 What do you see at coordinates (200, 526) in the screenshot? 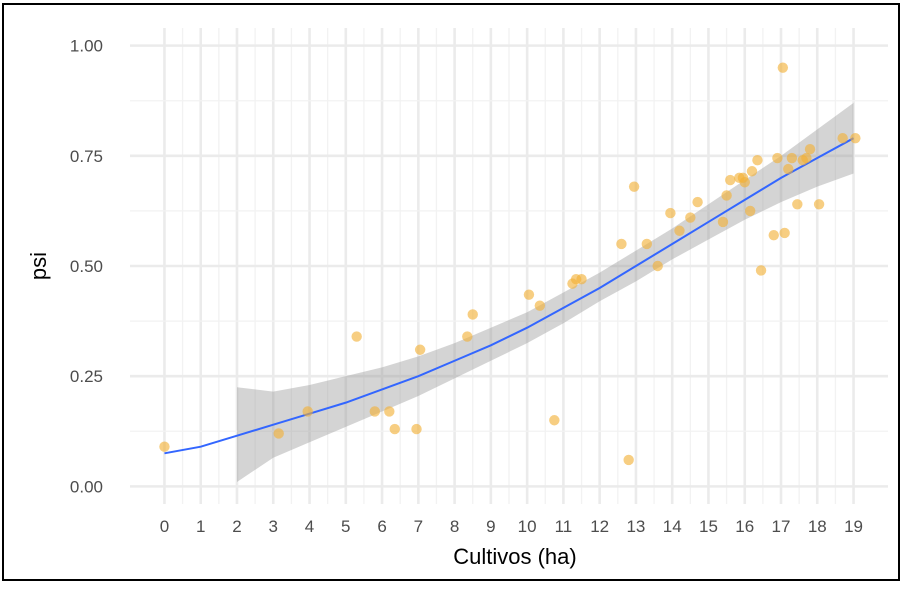
I see `x-tick-label: 1` at bounding box center [200, 526].